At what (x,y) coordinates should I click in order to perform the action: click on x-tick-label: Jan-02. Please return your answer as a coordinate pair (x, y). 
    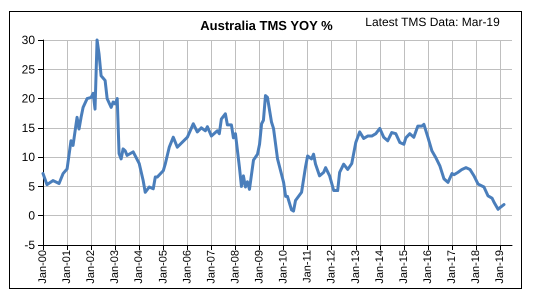
    Looking at the image, I should click on (91, 267).